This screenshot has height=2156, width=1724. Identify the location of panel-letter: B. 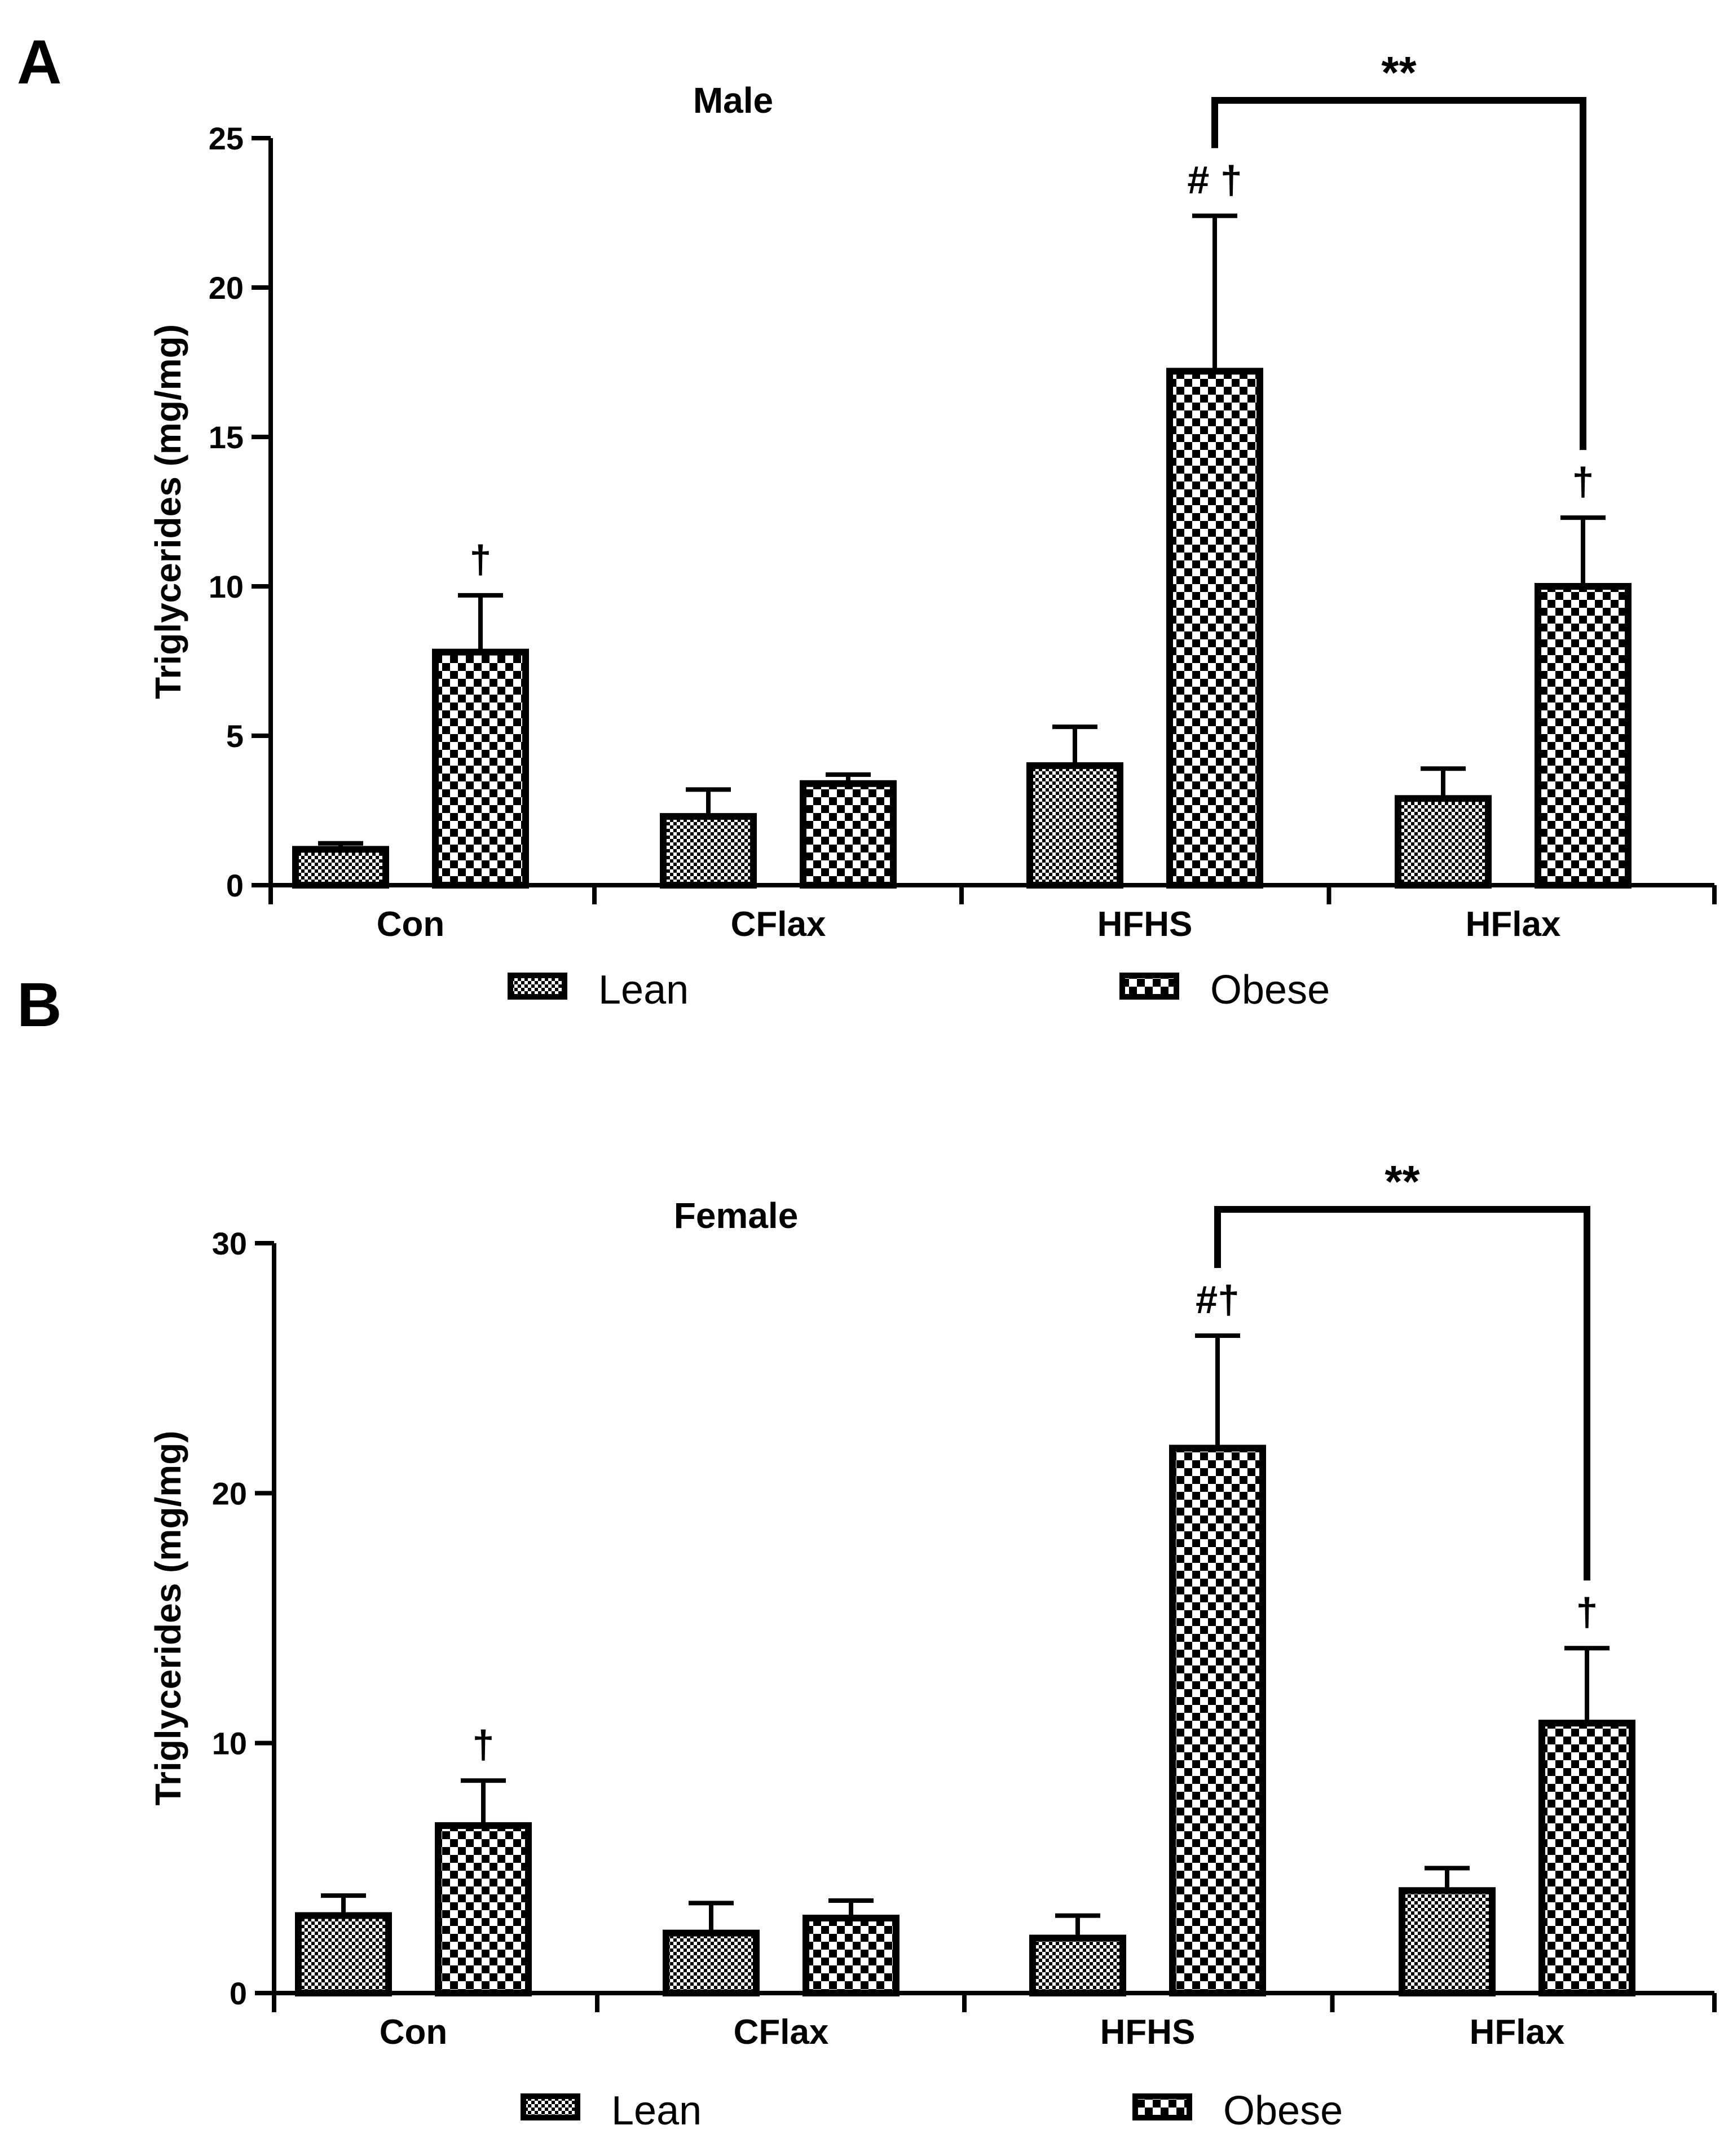
(39, 1005).